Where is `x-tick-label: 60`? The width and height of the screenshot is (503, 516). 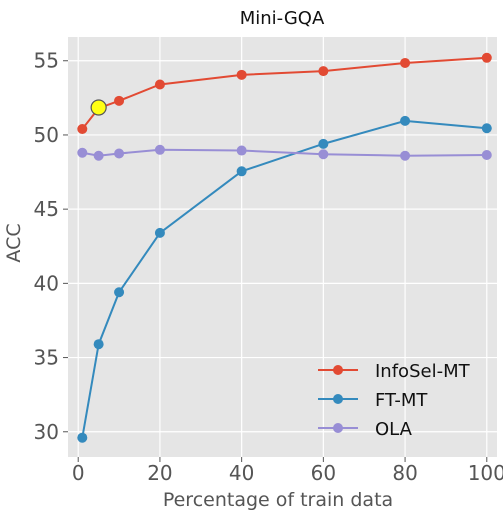
x-tick-label: 60 is located at coordinates (323, 473).